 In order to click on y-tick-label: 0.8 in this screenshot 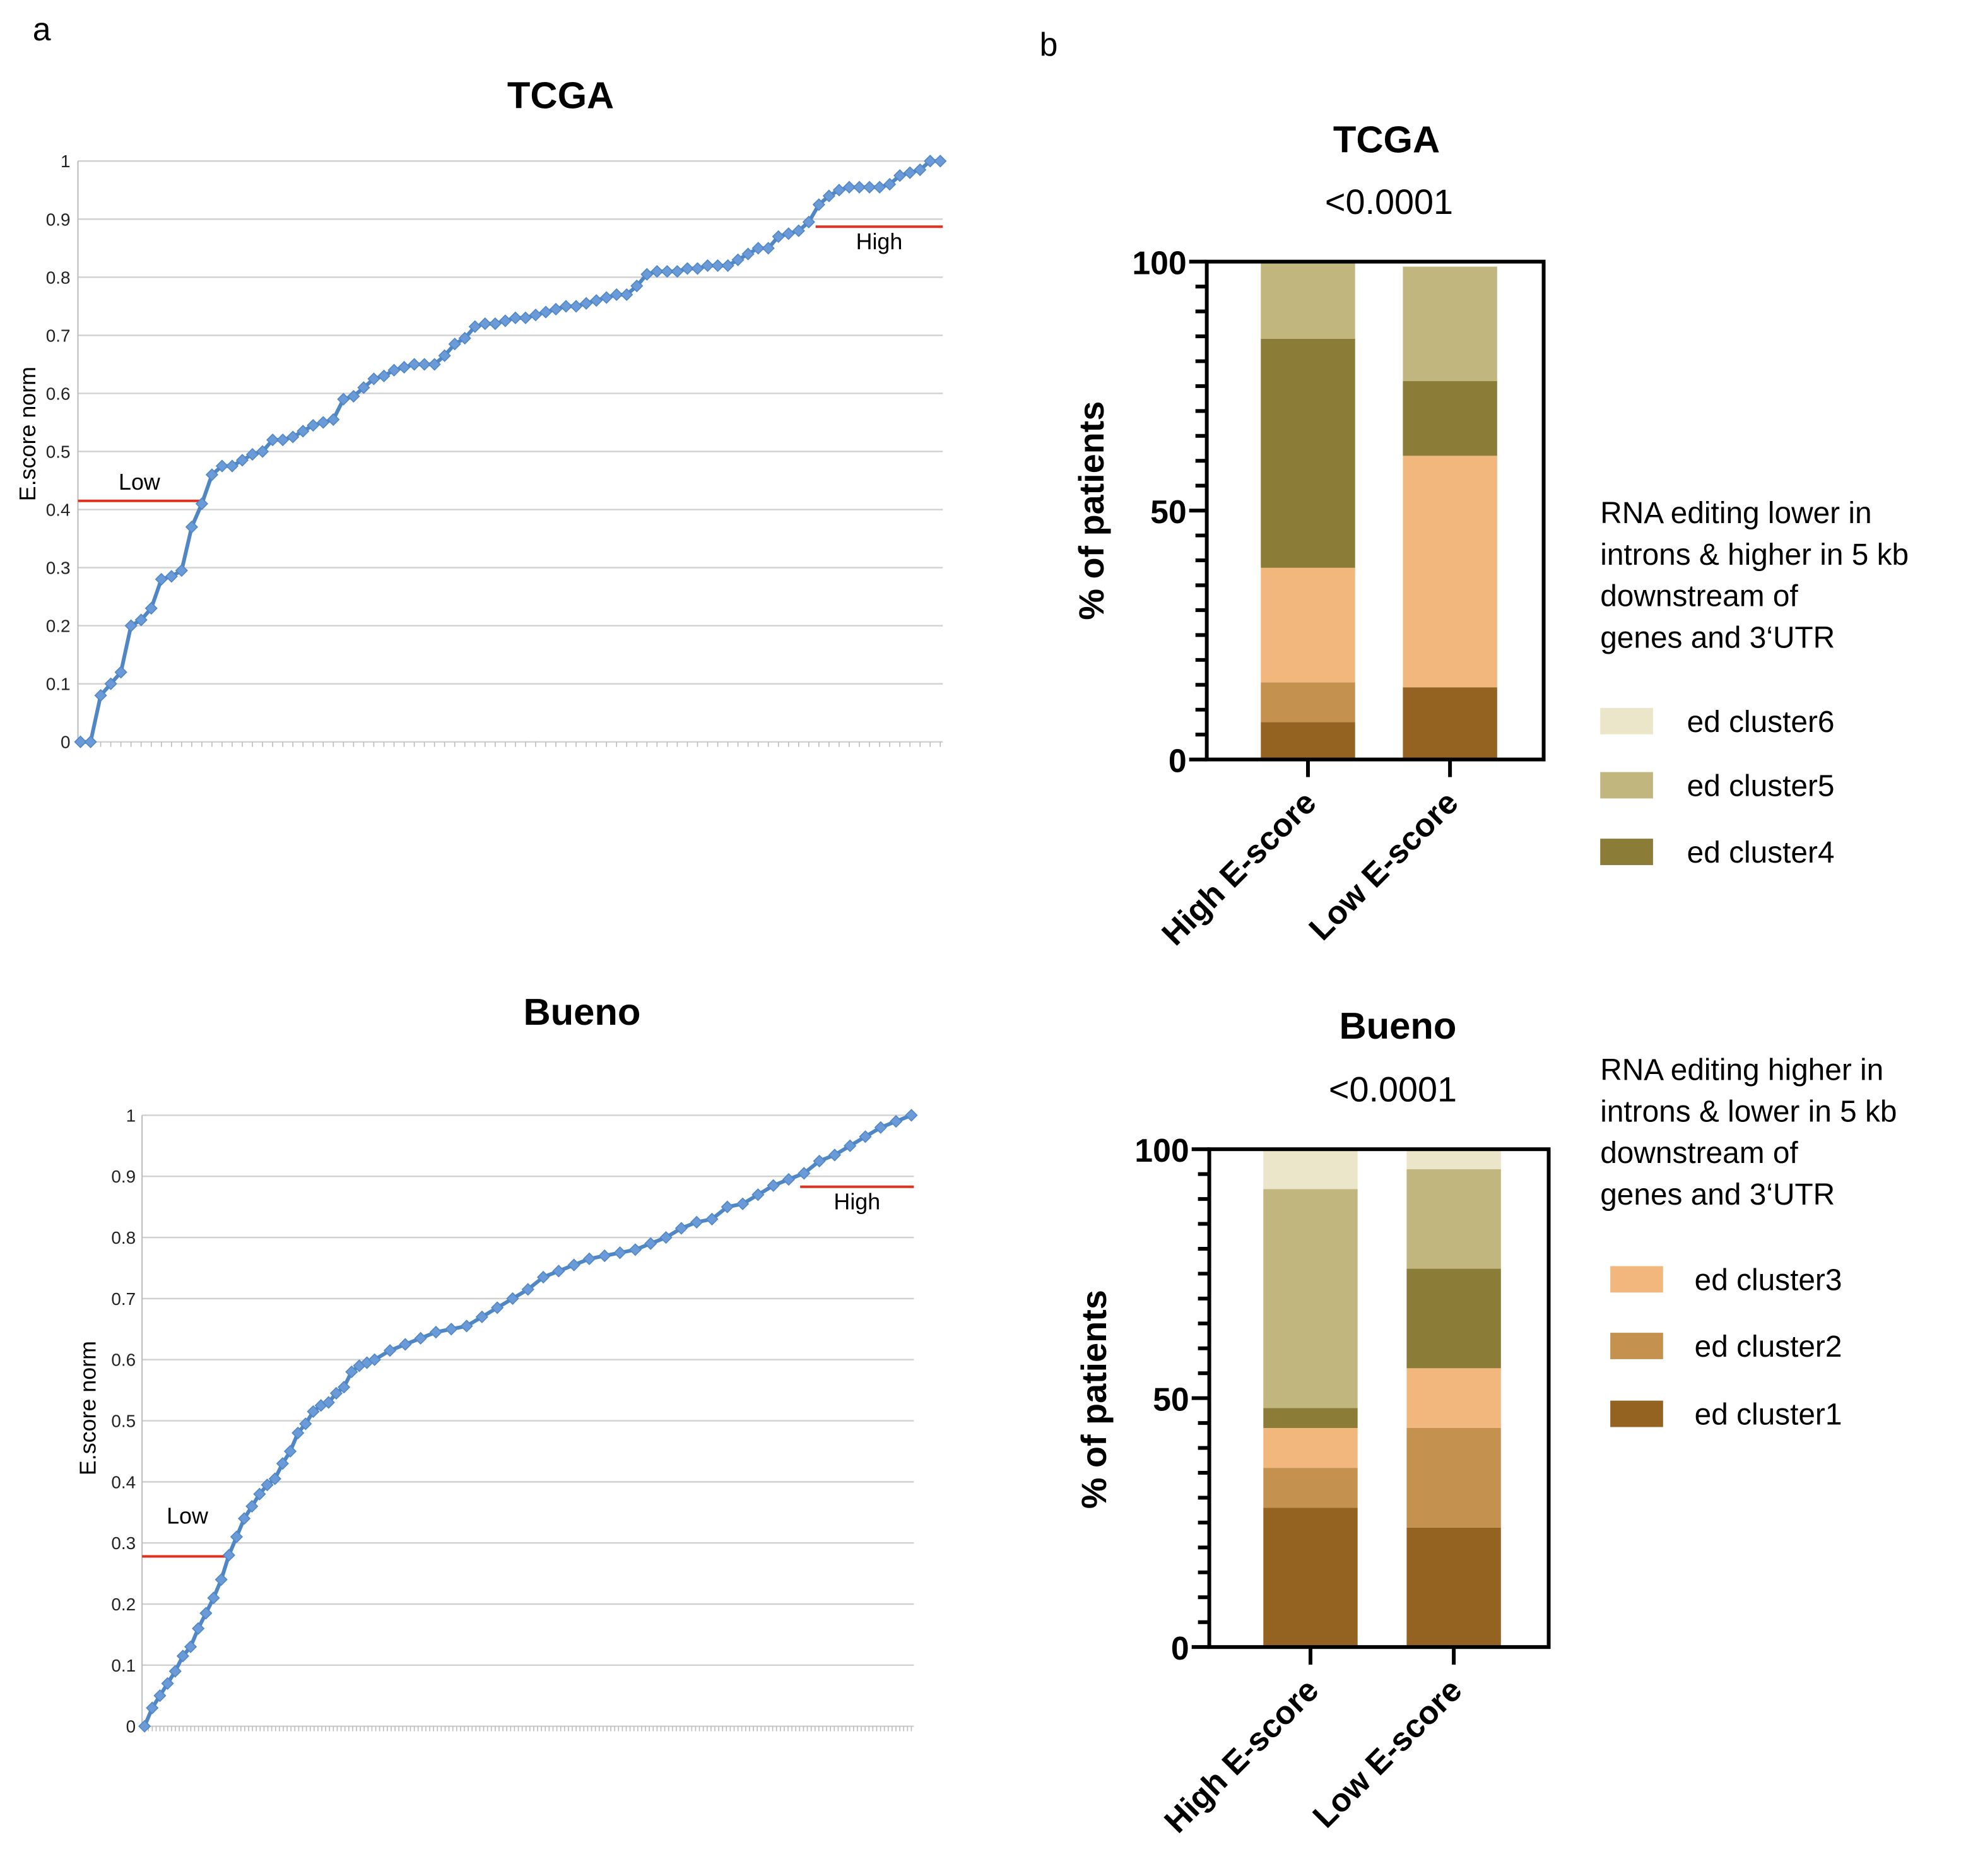, I will do `click(58, 278)`.